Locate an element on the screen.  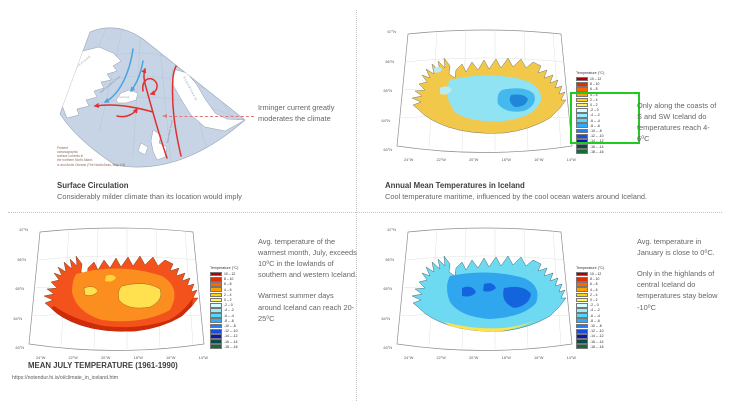
legend-row: -10 – -8 is located at coordinates (607, 326).